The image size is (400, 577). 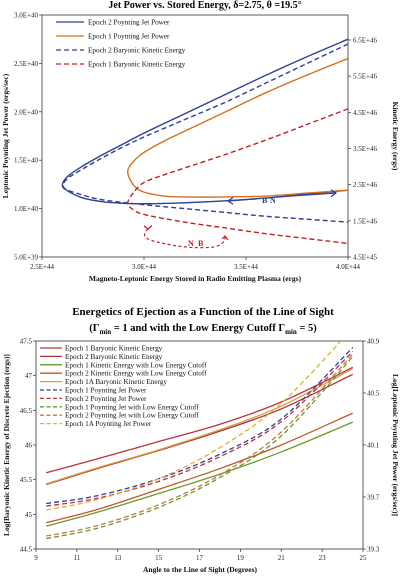 I want to click on chart-1-y-tick-label: 2.5E+40, so click(x=26, y=64).